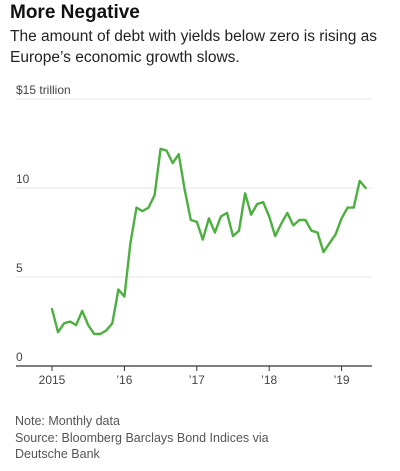 The width and height of the screenshot is (400, 471). What do you see at coordinates (43, 90) in the screenshot?
I see `y-tick-label: $15 trillion` at bounding box center [43, 90].